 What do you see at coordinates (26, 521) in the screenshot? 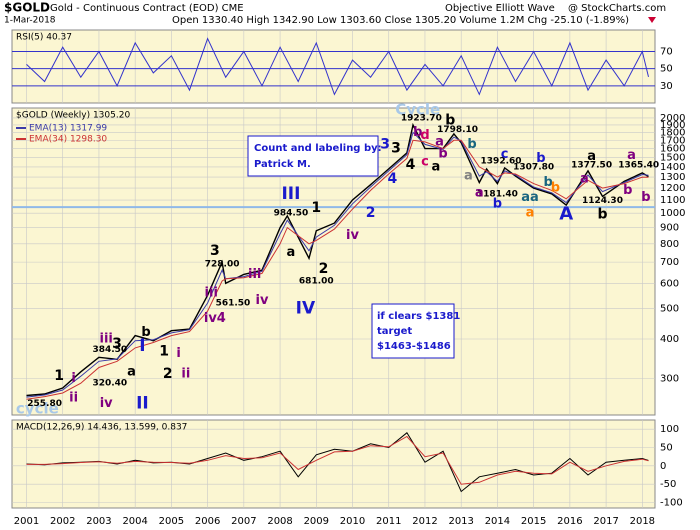
I see `x-tick-label: 2001` at bounding box center [26, 521].